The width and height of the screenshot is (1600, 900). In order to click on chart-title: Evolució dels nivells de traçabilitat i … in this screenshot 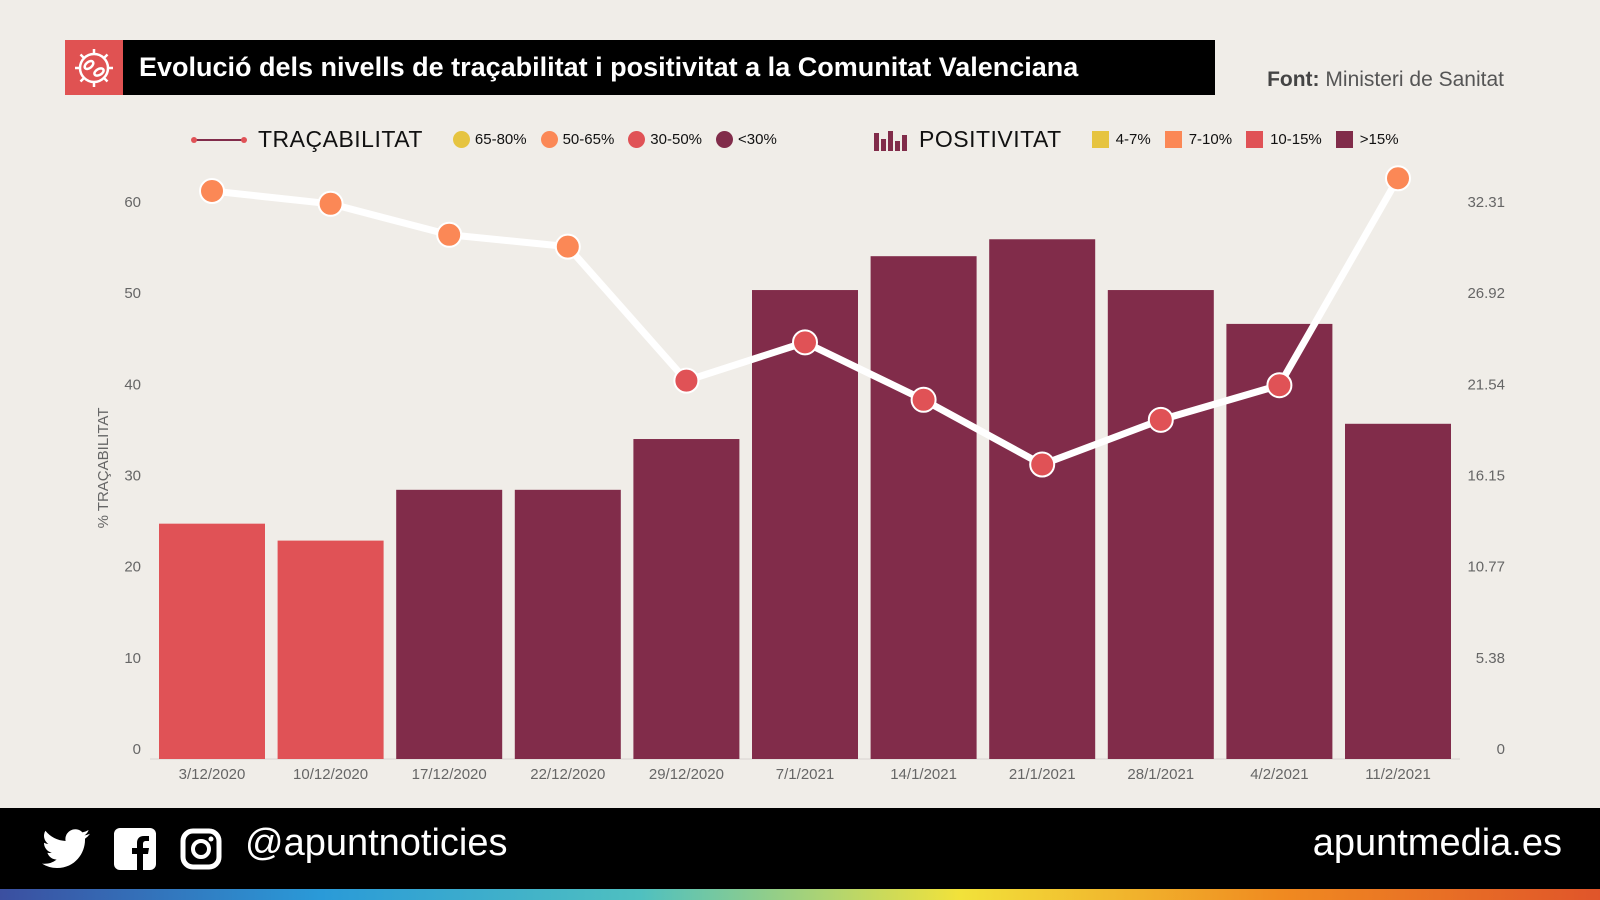, I will do `click(609, 67)`.